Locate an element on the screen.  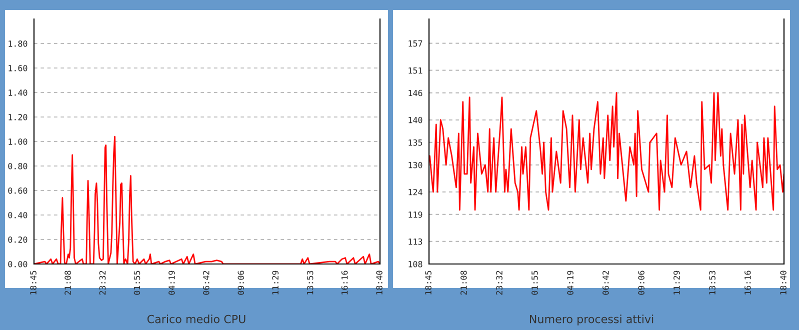
x-axis-title: Numero processi attivi is located at coordinates (592, 320).